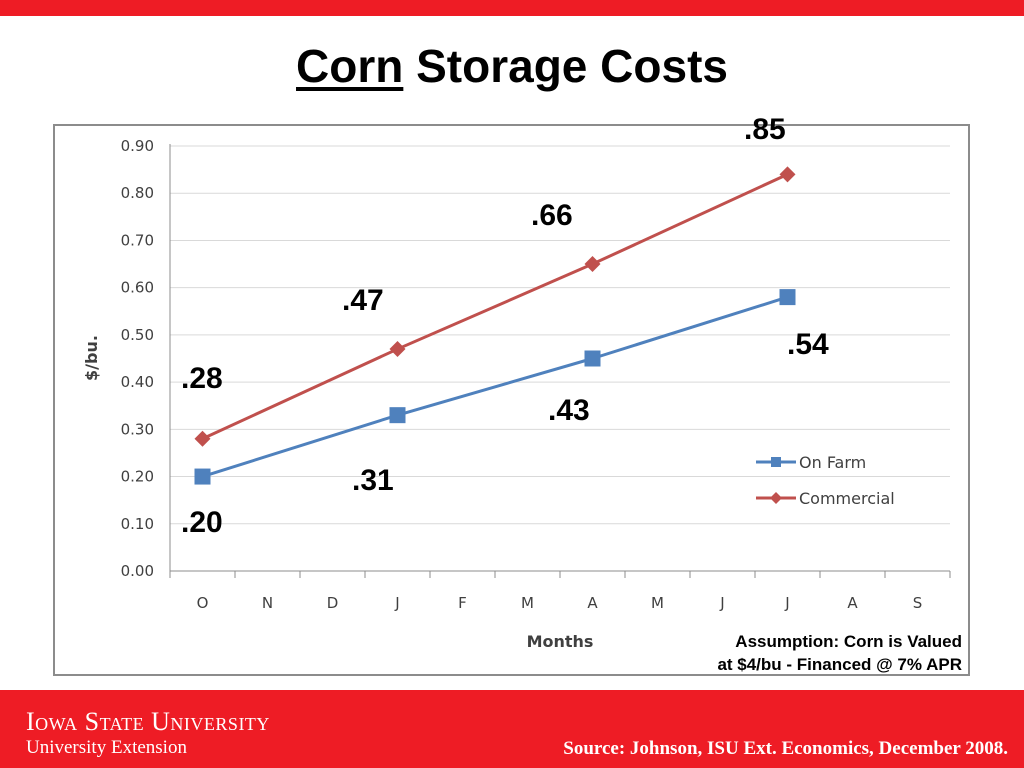 The image size is (1024, 768). What do you see at coordinates (202, 378) in the screenshot?
I see `callout-commercial-oct: .28` at bounding box center [202, 378].